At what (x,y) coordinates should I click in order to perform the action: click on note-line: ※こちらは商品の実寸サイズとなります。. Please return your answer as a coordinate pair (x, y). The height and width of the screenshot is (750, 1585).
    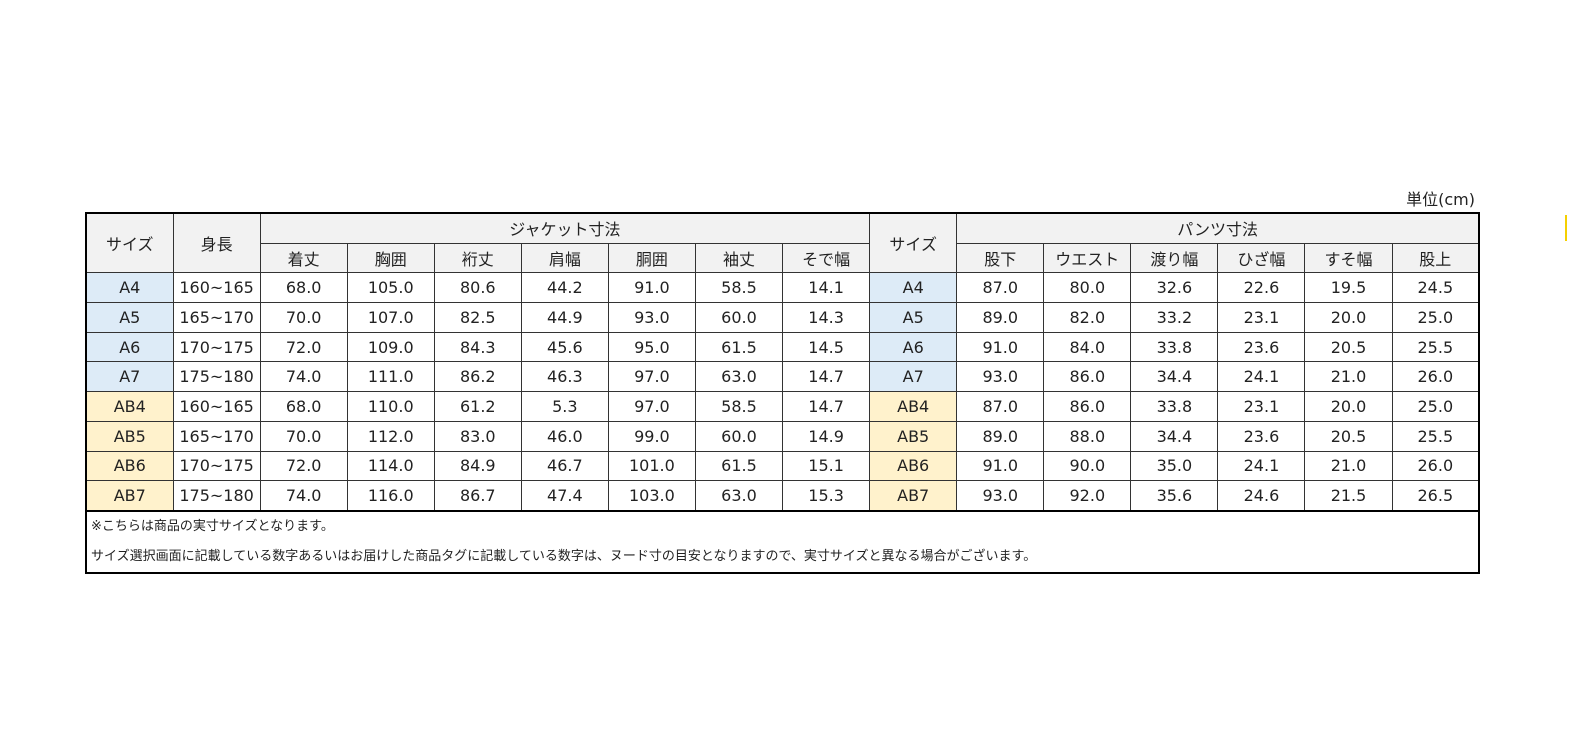
    Looking at the image, I should click on (212, 526).